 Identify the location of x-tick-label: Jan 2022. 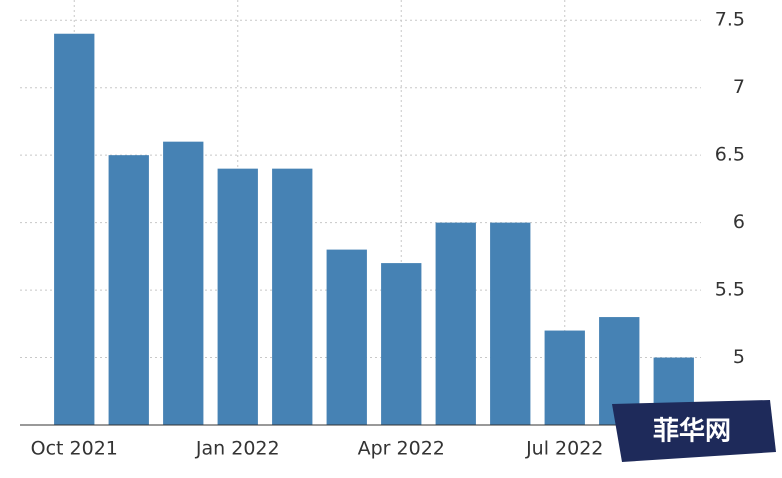
(237, 449).